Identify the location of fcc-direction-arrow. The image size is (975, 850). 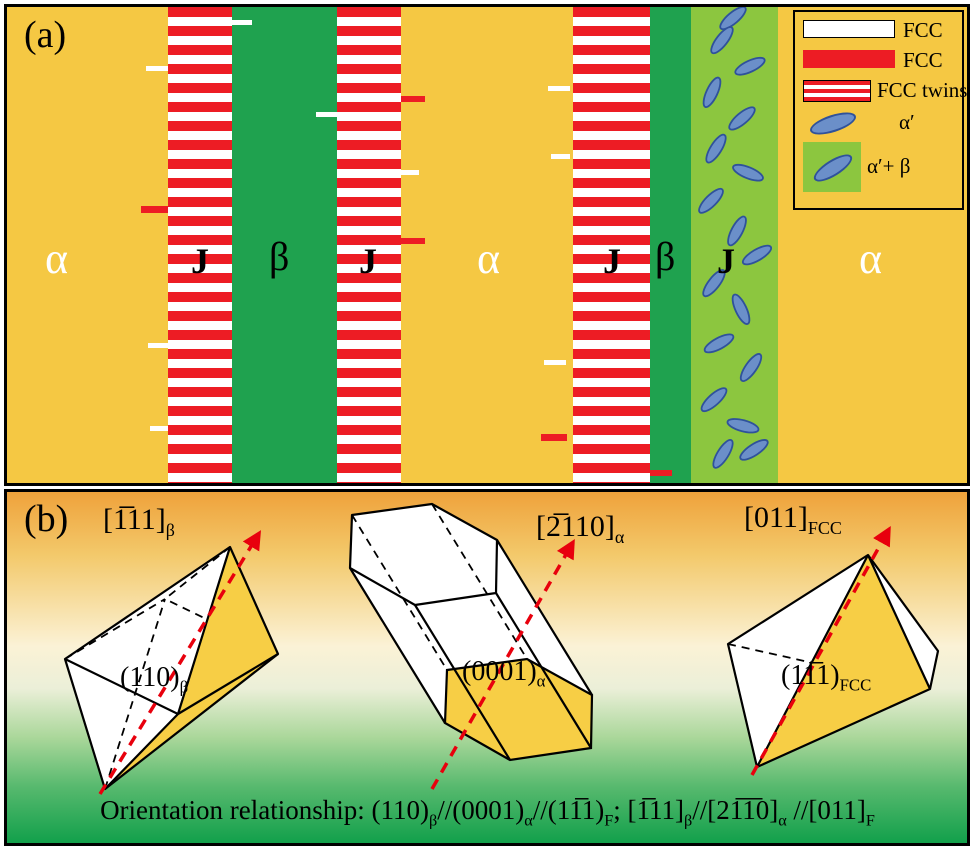
(820, 650).